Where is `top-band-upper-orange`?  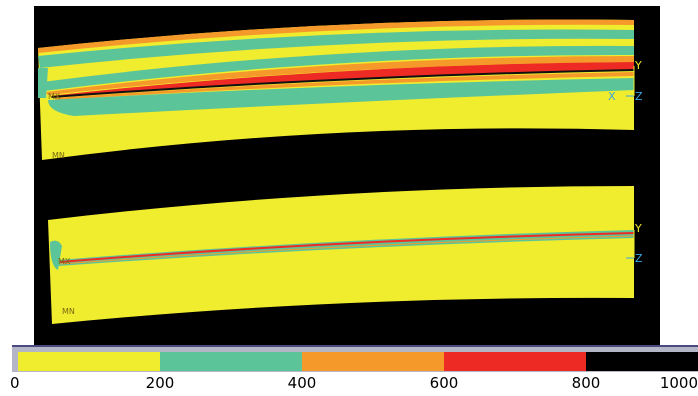
top-band-upper-orange is located at coordinates (336, 36).